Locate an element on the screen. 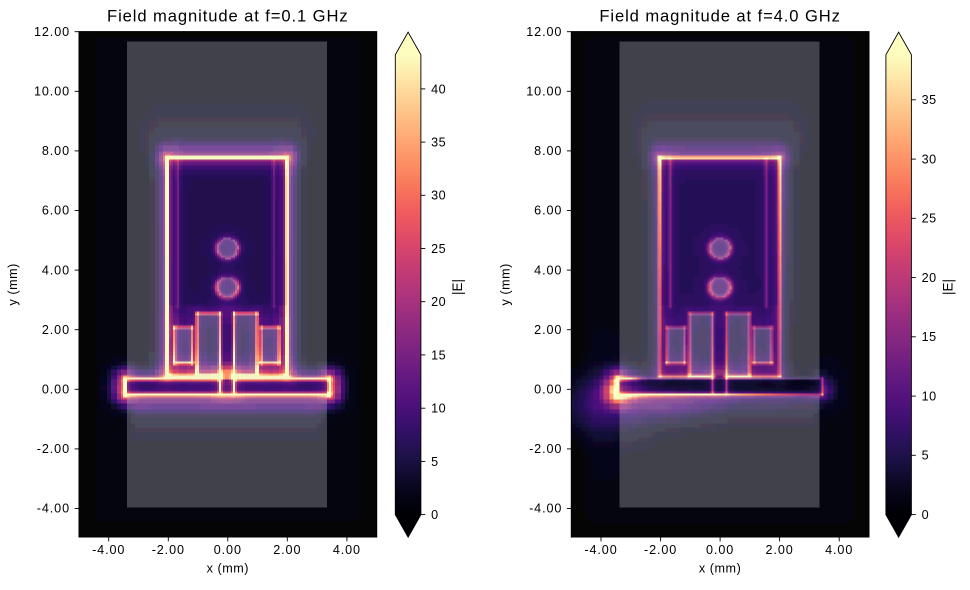 This screenshot has height=590, width=970. svg-text: 40 is located at coordinates (438, 89).